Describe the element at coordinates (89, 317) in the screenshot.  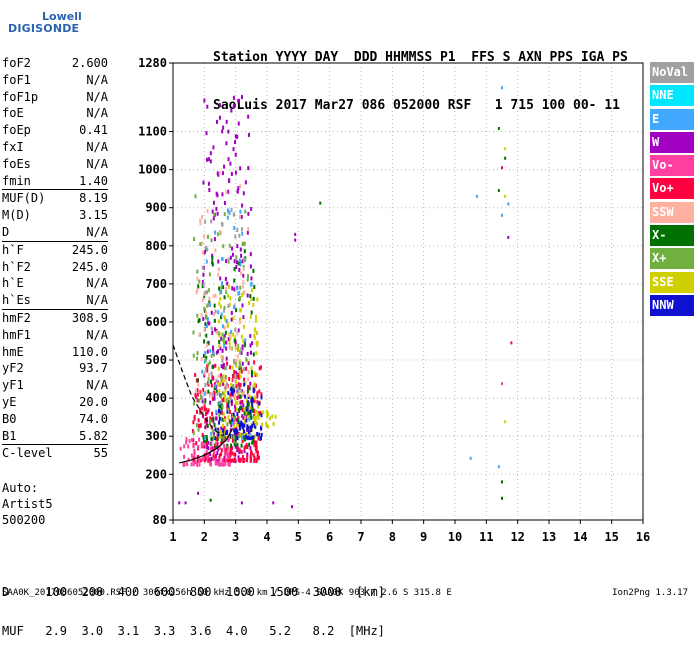
I see `param-value: 308.9` at that location.